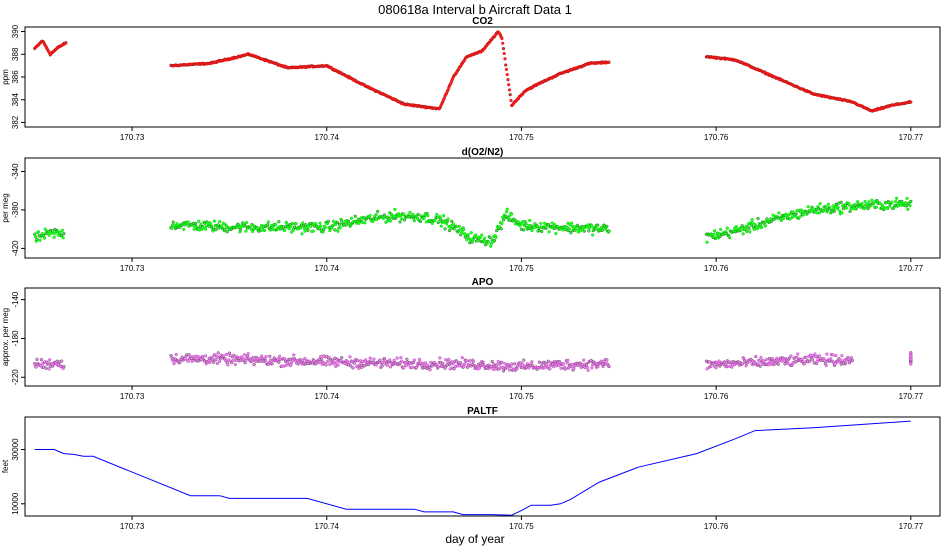 This screenshot has width=950, height=550. I want to click on panel-title: CO2, so click(482, 21).